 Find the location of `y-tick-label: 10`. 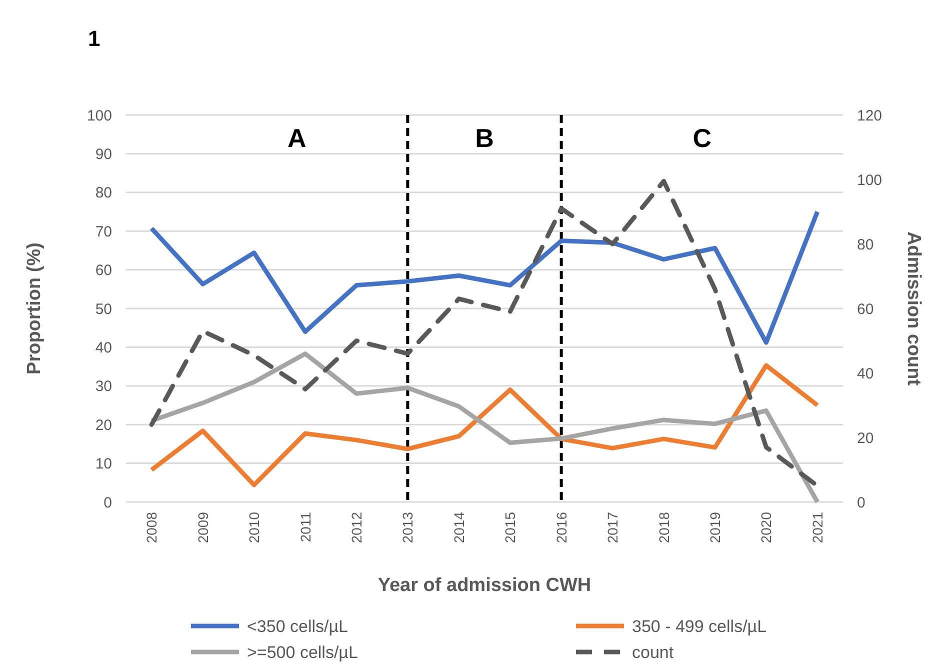

y-tick-label: 10 is located at coordinates (103, 464).